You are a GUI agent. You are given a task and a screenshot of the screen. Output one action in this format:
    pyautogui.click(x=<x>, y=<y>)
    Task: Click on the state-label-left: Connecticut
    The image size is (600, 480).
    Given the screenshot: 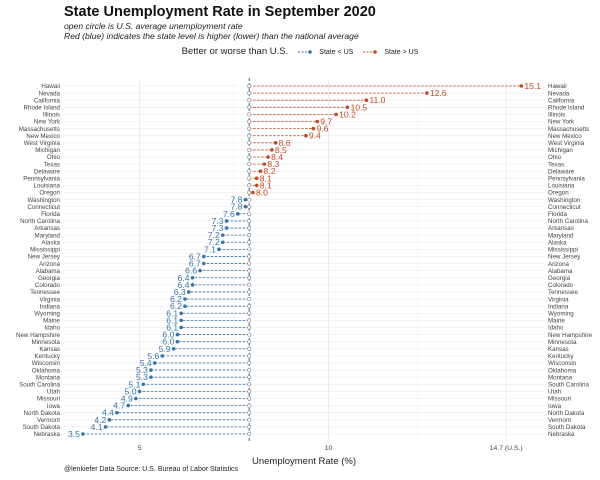 What is the action you would take?
    pyautogui.click(x=43, y=207)
    